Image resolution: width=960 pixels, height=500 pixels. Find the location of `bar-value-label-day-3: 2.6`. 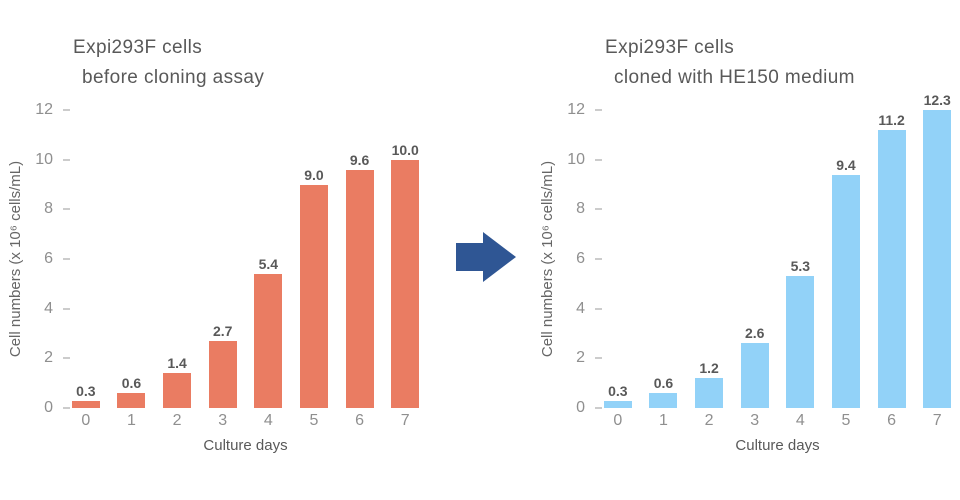

bar-value-label-day-3: 2.6 is located at coordinates (754, 333).